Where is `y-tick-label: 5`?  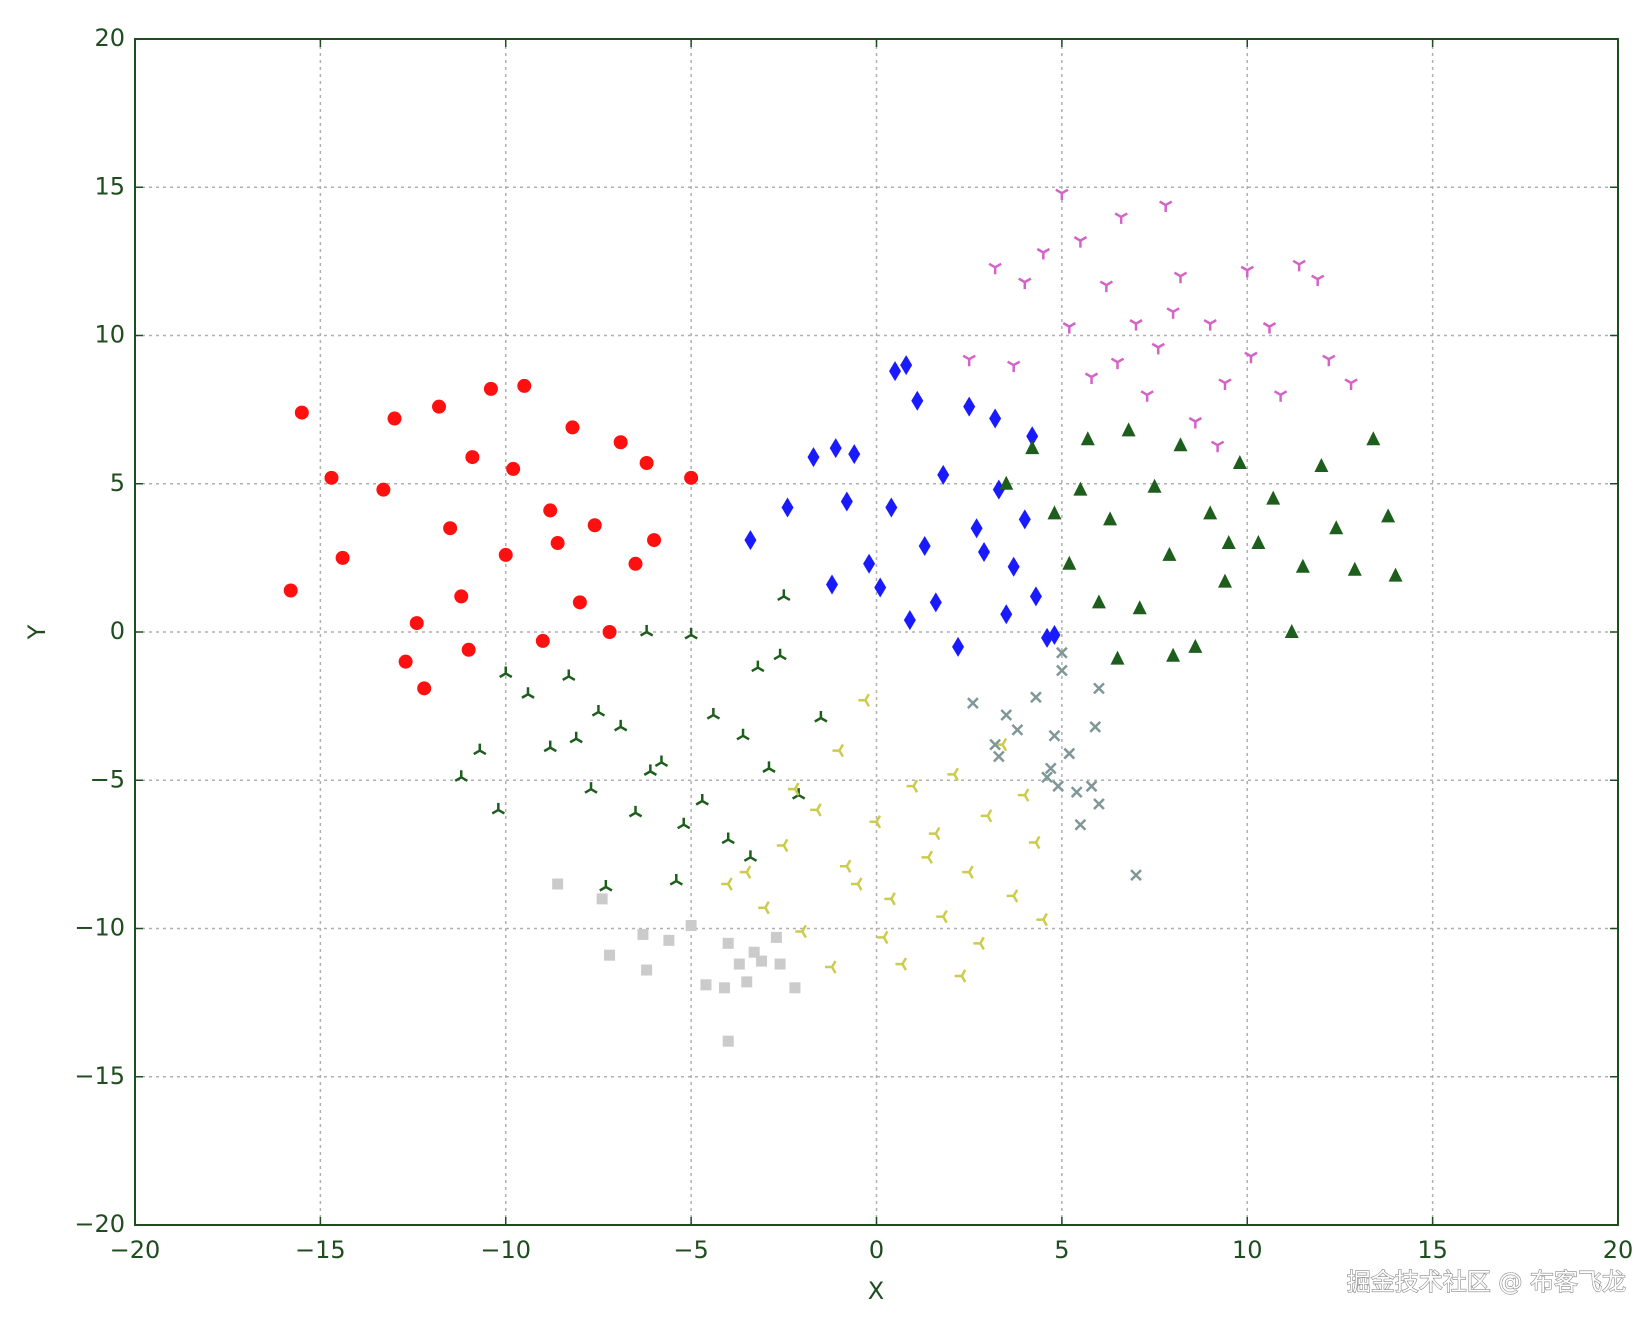 y-tick-label: 5 is located at coordinates (117, 483).